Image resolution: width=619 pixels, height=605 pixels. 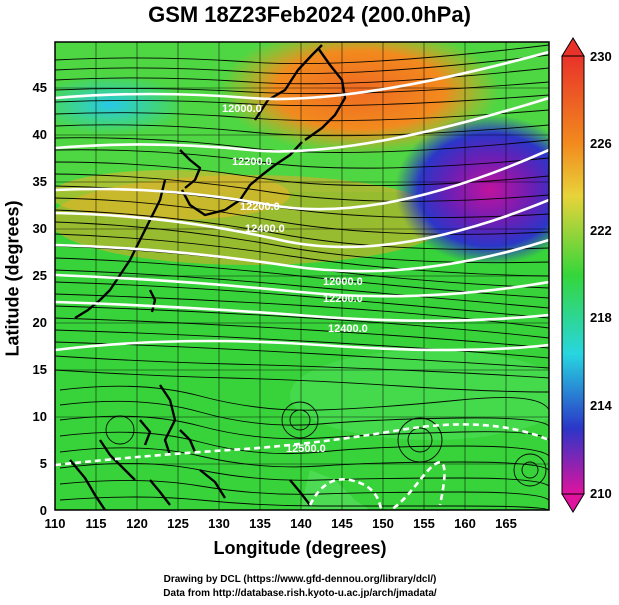 I want to click on x-tick-label: 110, so click(x=55, y=523).